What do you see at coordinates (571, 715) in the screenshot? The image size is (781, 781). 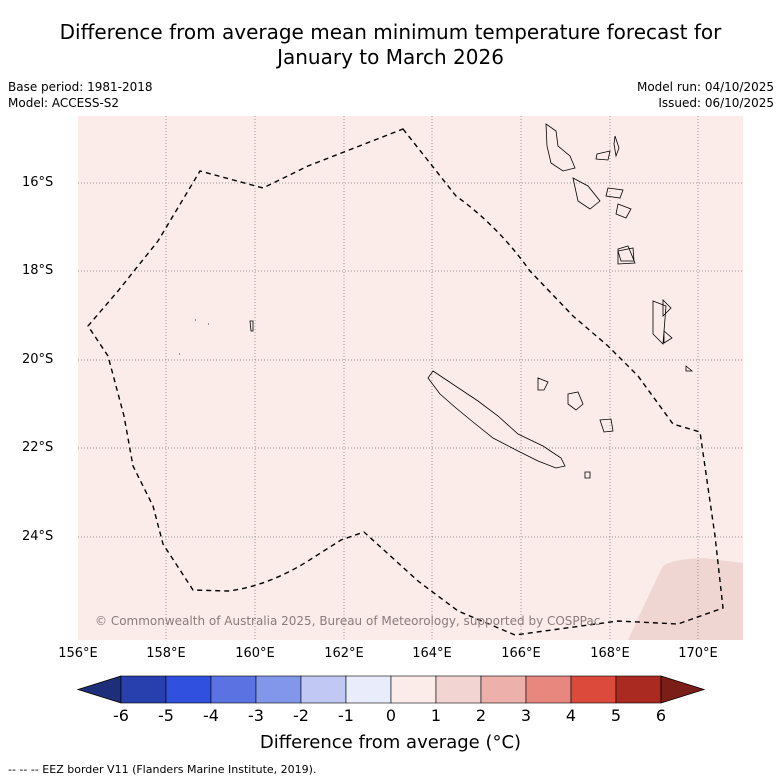 I see `colorbar-tick: 4` at bounding box center [571, 715].